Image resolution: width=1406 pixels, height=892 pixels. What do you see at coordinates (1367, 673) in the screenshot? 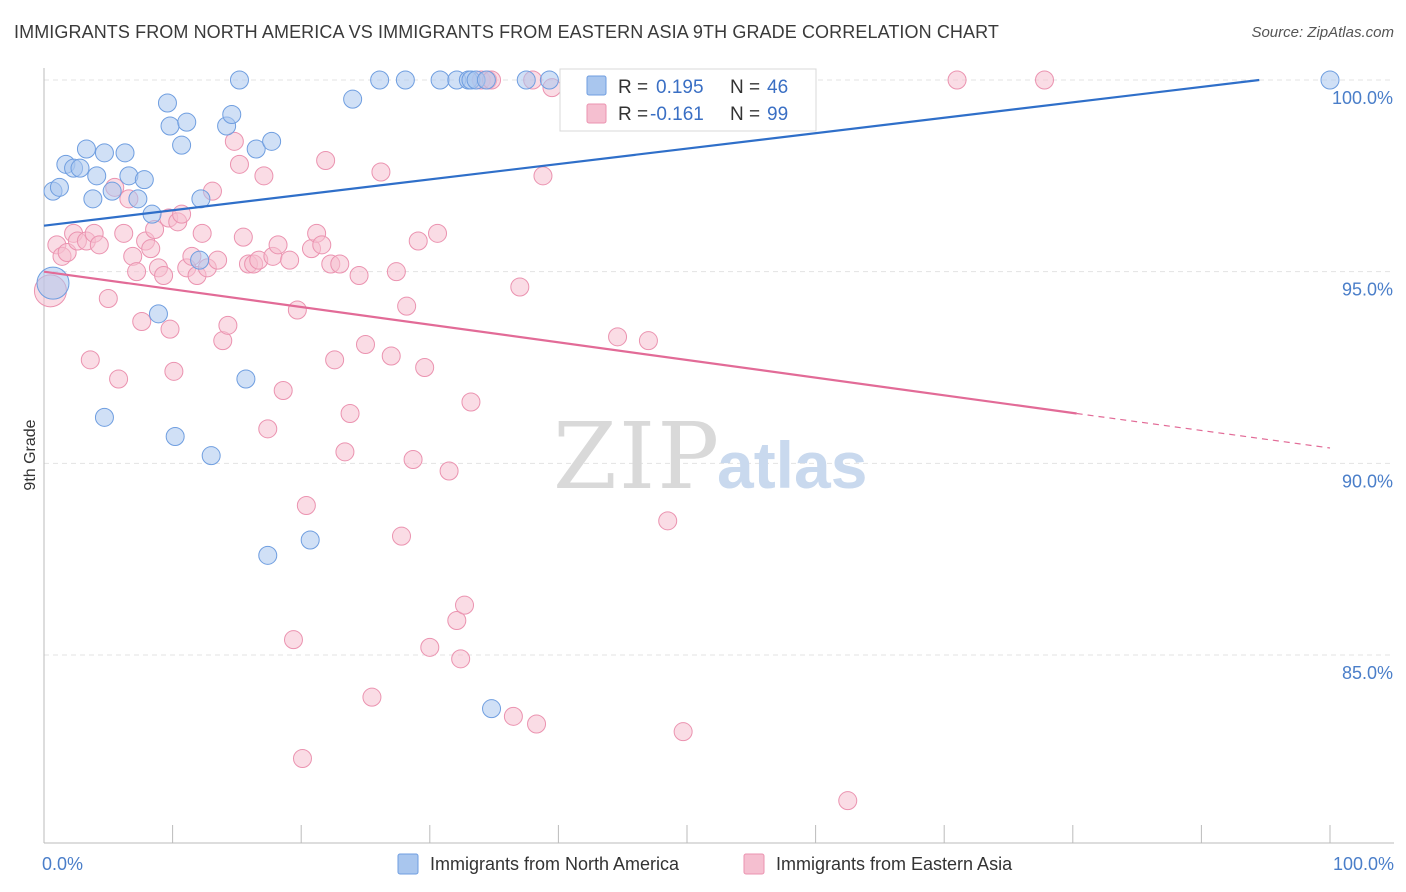
I see `y-tick-label-85: 85.0%` at bounding box center [1367, 673].